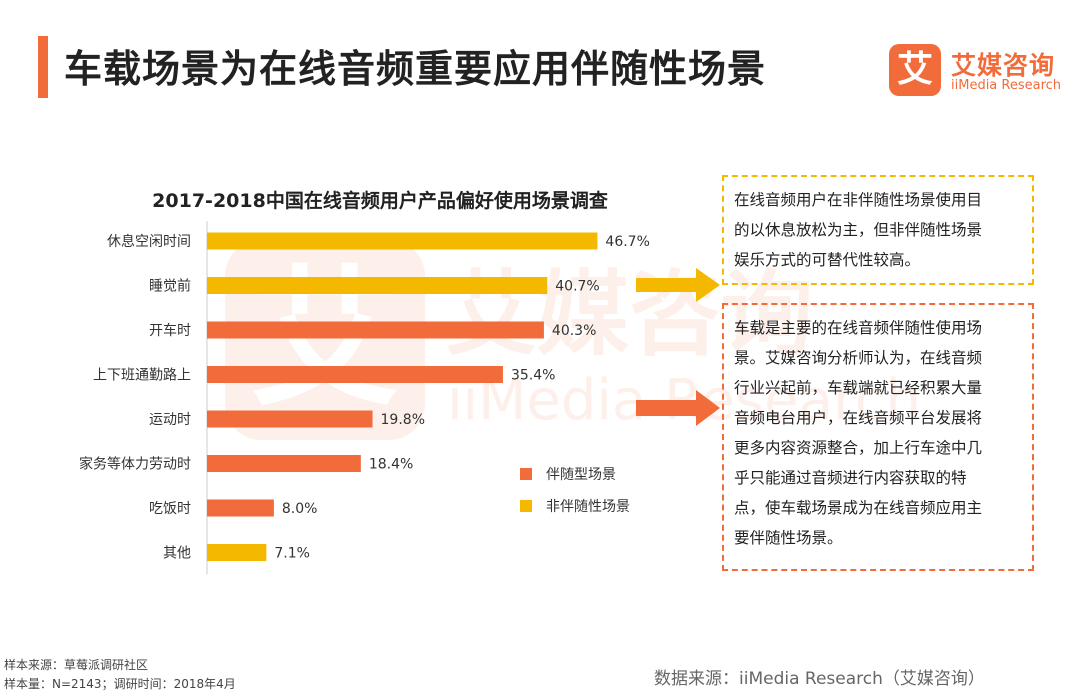 This screenshot has width=1080, height=697. I want to click on chart-legend: 伴随型场景 非伴随性场景, so click(575, 498).